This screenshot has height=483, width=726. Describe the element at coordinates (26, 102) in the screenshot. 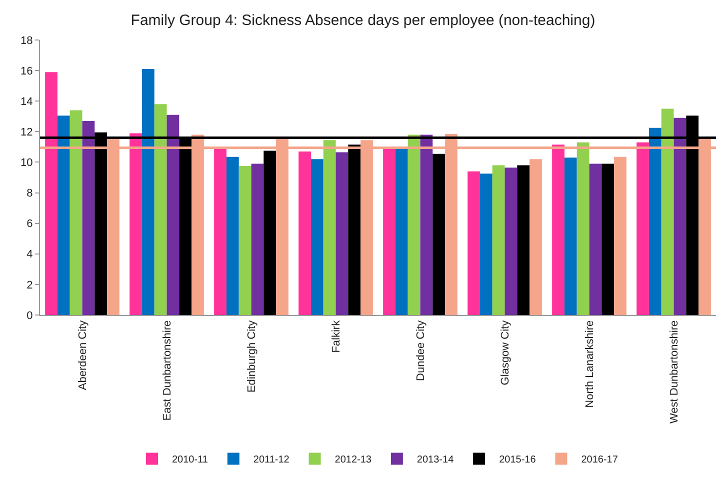

I see `y-tick-label: 14` at that location.